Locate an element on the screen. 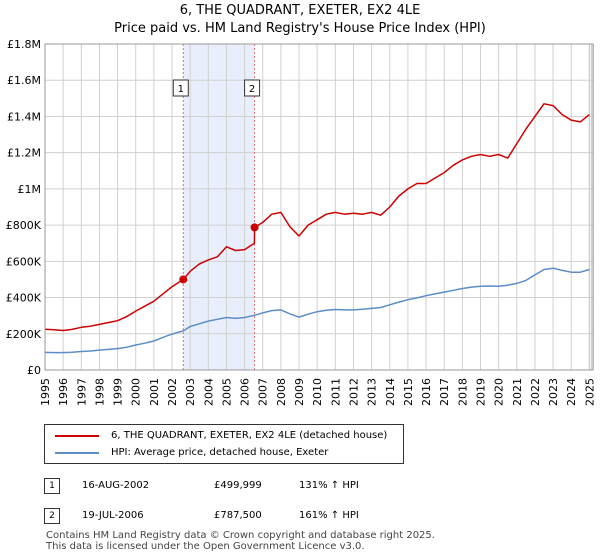 Image resolution: width=600 pixels, height=560 pixels. x-tick-label: 2017 is located at coordinates (444, 392).